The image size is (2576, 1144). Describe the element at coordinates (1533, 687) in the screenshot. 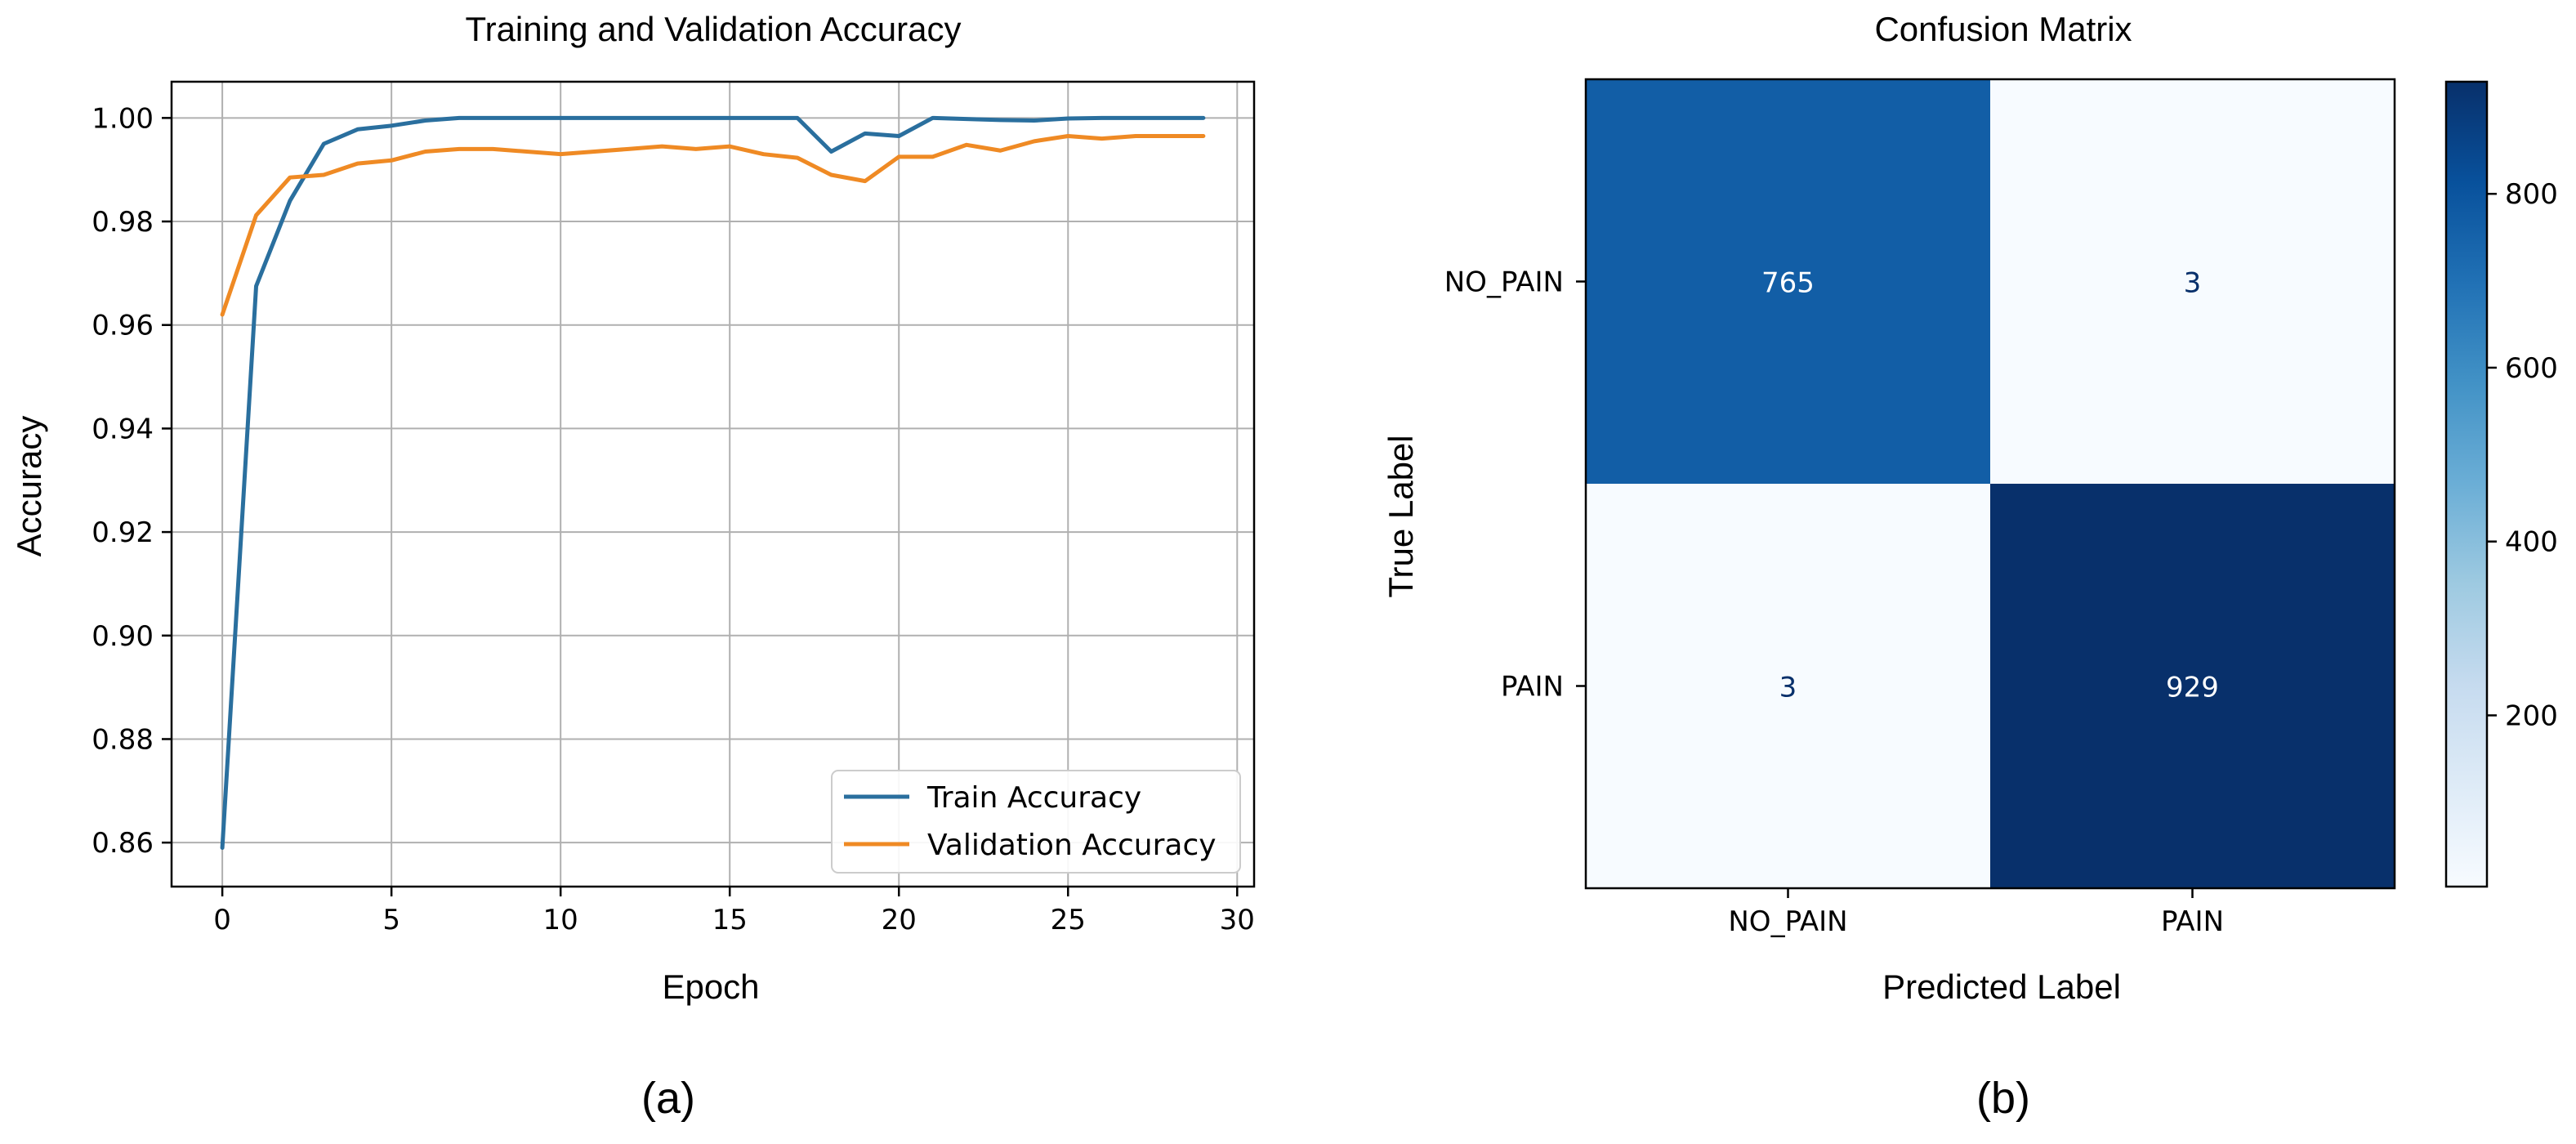

I see `matrix-y-tick-label: PAIN` at that location.